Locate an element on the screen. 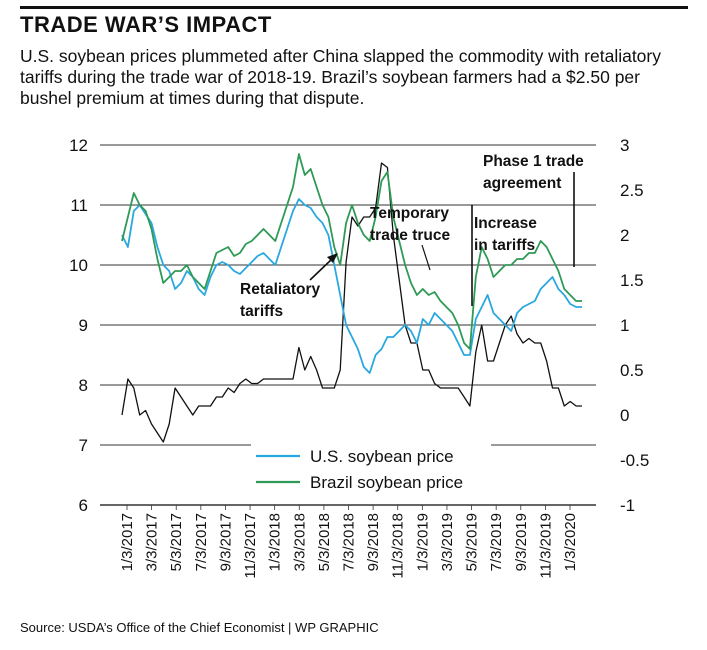 This screenshot has width=707, height=650. x-tick-label: 1/3/2018 is located at coordinates (275, 542).